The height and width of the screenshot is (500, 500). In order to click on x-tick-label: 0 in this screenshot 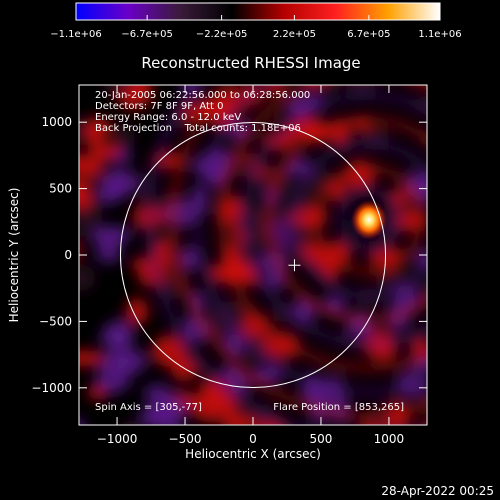, I will do `click(253, 439)`.